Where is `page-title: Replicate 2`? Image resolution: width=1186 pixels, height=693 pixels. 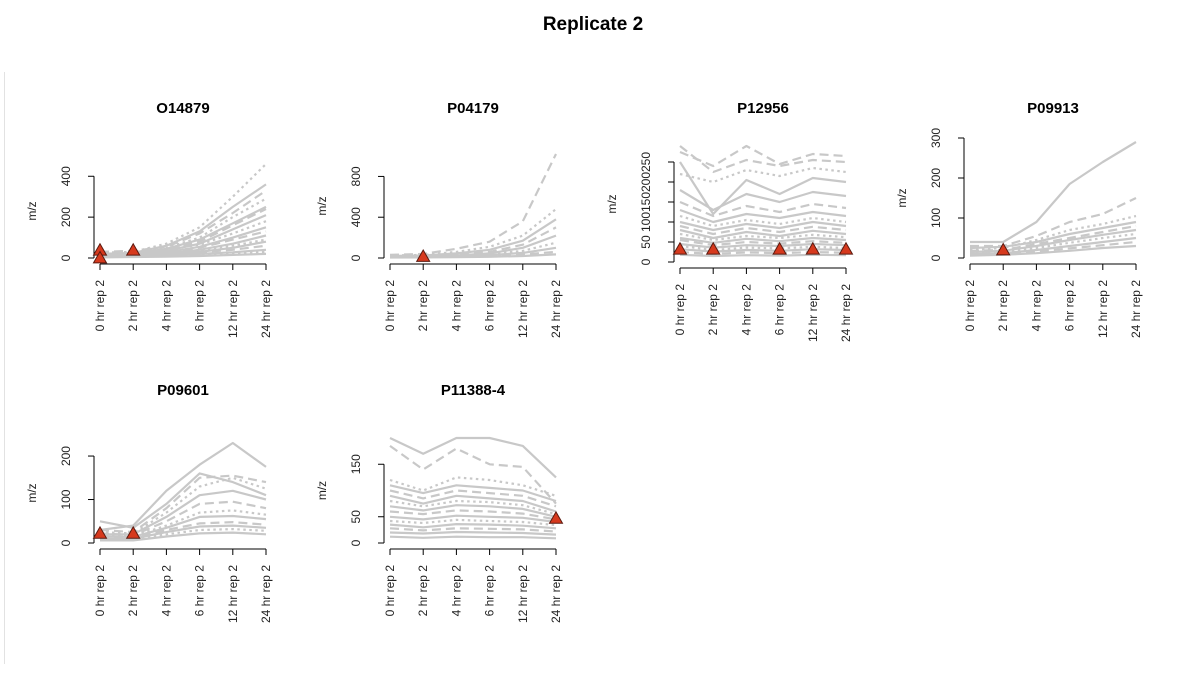
page-title: Replicate 2 is located at coordinates (593, 24).